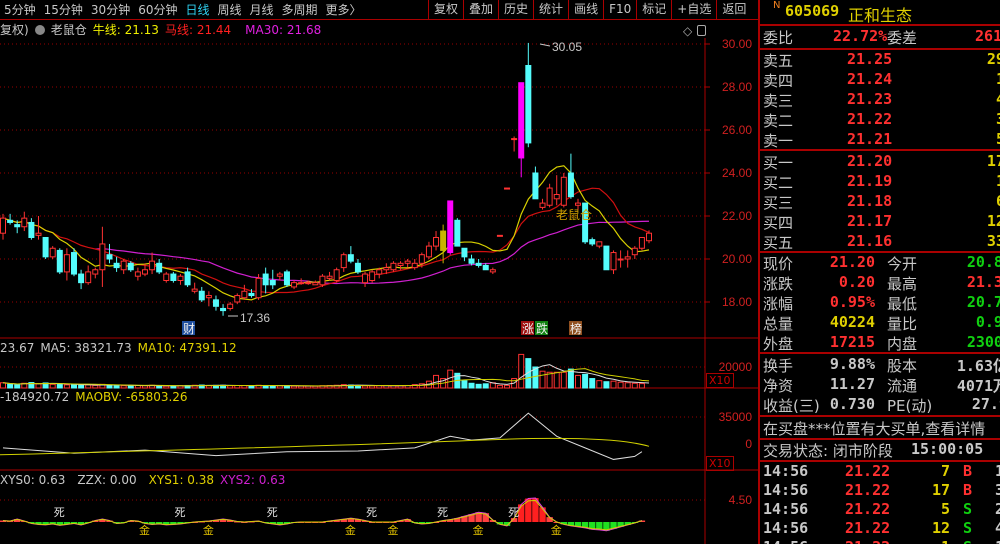  I want to click on stat-label: 量比, so click(902, 324).